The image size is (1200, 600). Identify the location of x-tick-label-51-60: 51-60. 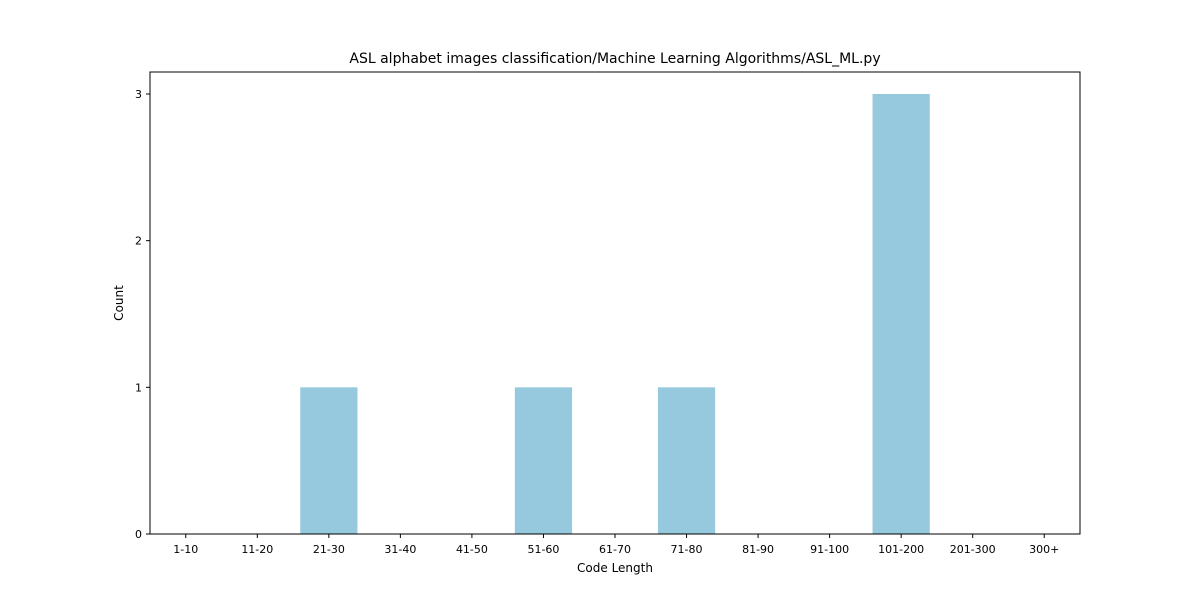
(543, 549).